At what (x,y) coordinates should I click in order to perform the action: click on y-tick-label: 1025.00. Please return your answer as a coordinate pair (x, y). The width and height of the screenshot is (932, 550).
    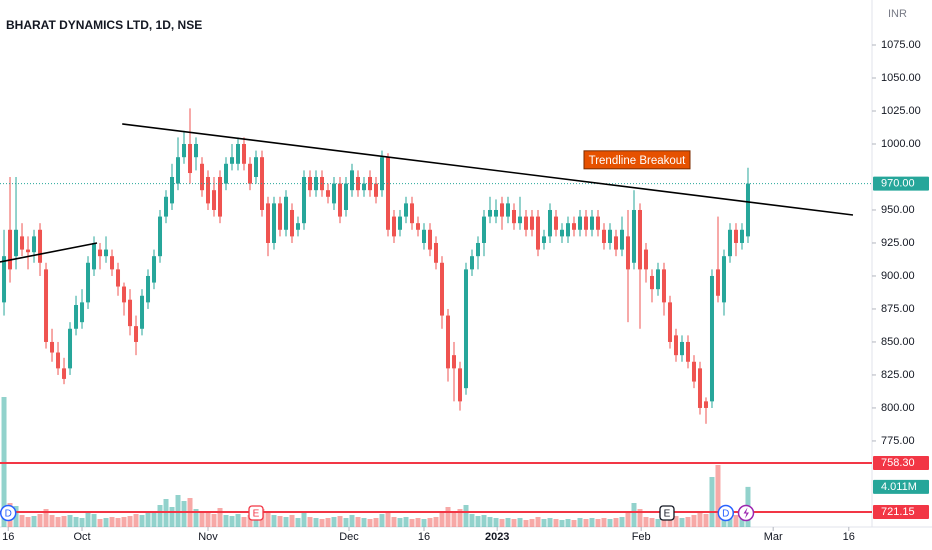
    Looking at the image, I should click on (901, 111).